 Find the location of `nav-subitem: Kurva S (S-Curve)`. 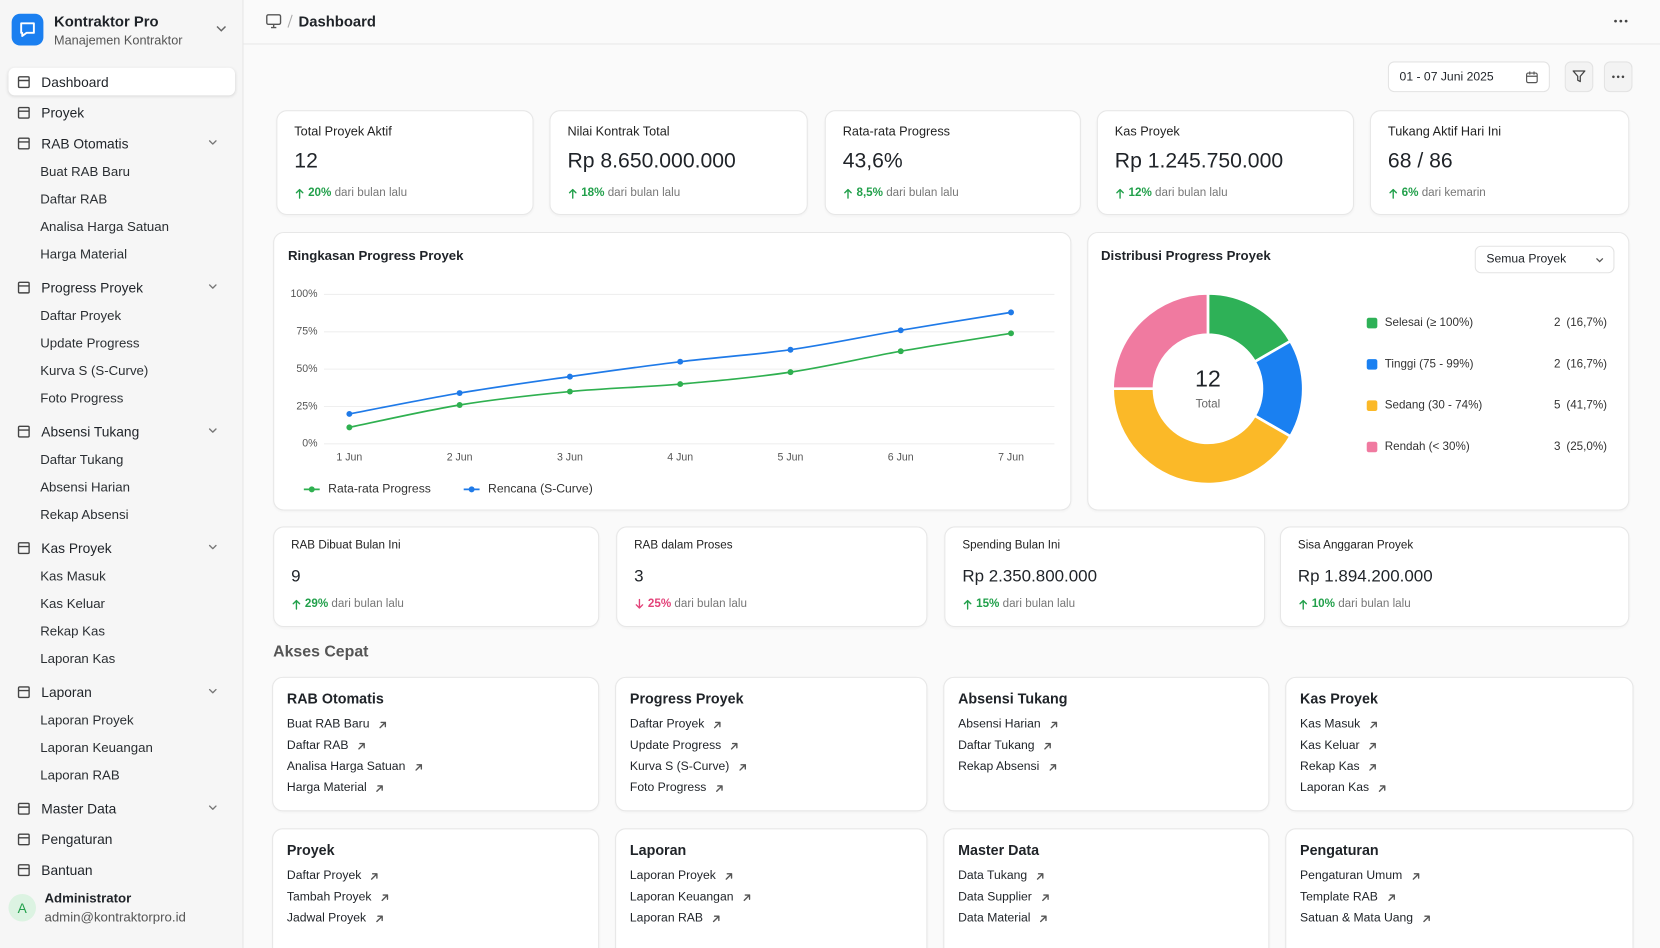

nav-subitem: Kurva S (S-Curve) is located at coordinates (94, 371).